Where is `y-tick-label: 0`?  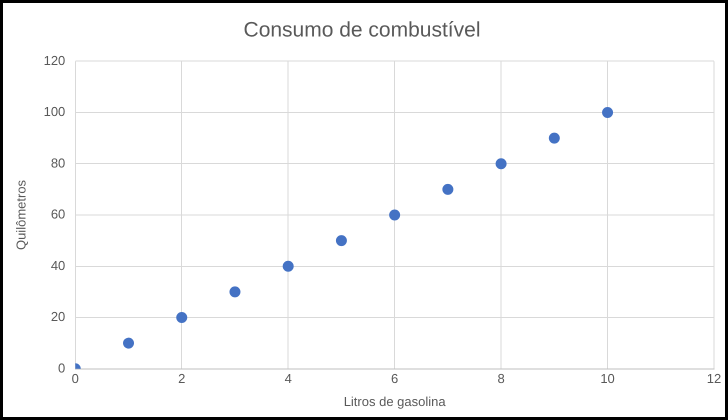
y-tick-label: 0 is located at coordinates (62, 368).